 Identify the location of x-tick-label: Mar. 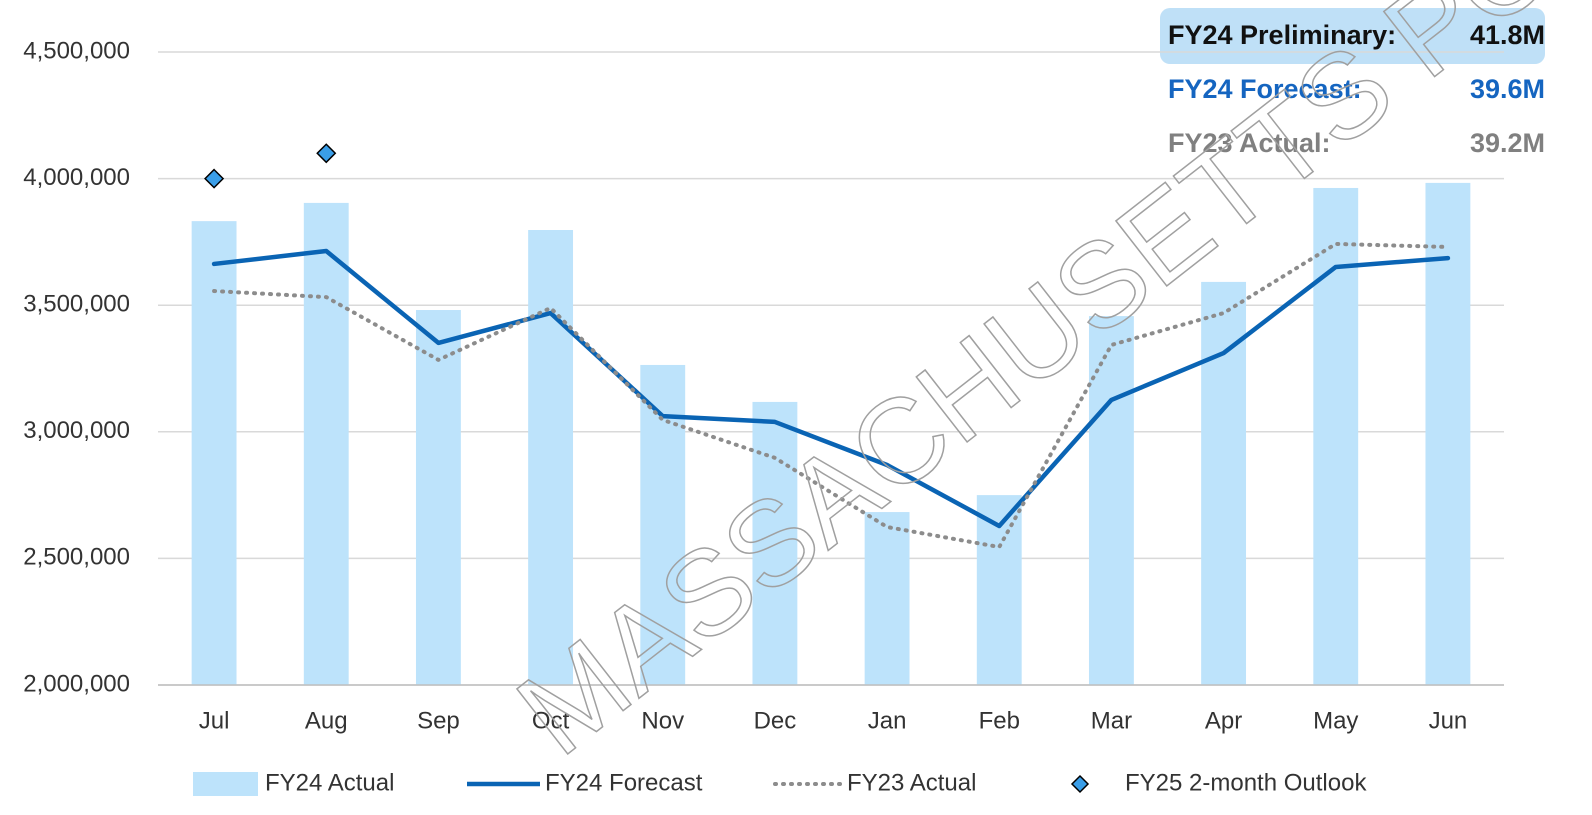
(1111, 720).